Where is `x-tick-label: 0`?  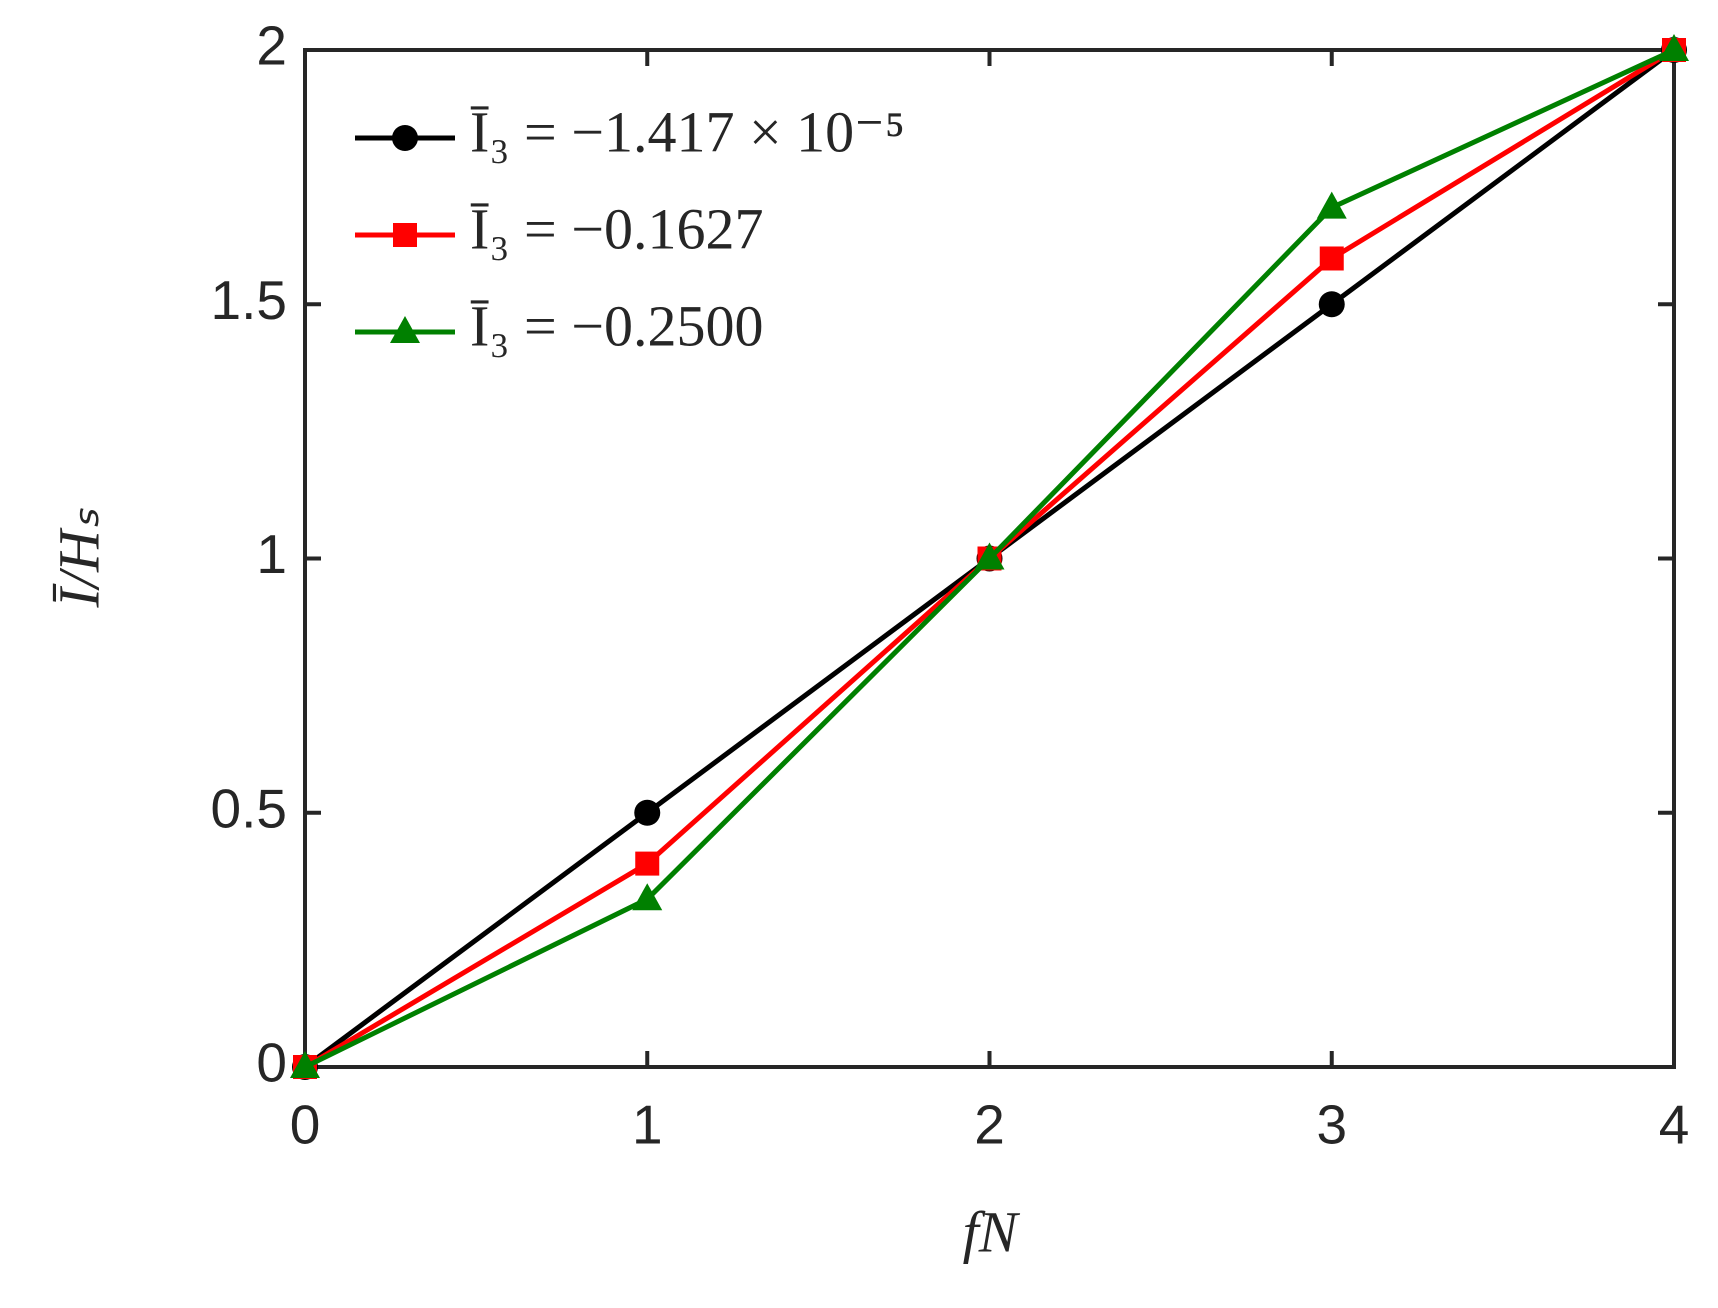 x-tick-label: 0 is located at coordinates (305, 1125).